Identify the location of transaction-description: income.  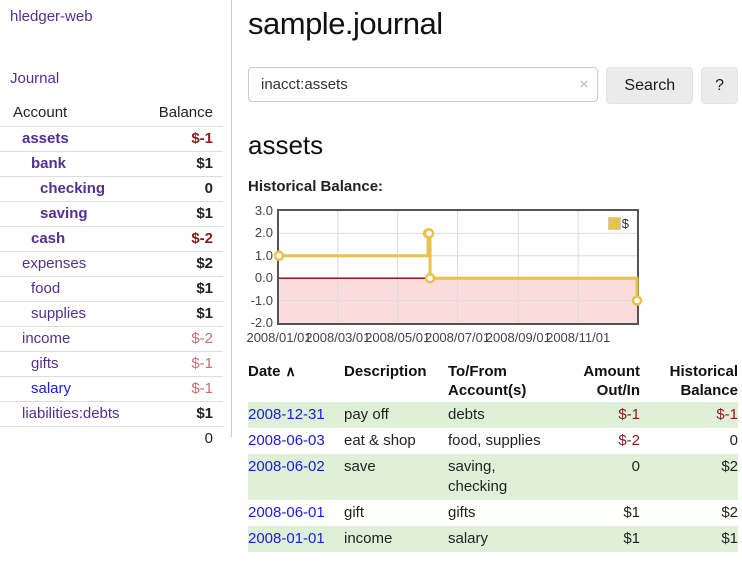
(368, 538).